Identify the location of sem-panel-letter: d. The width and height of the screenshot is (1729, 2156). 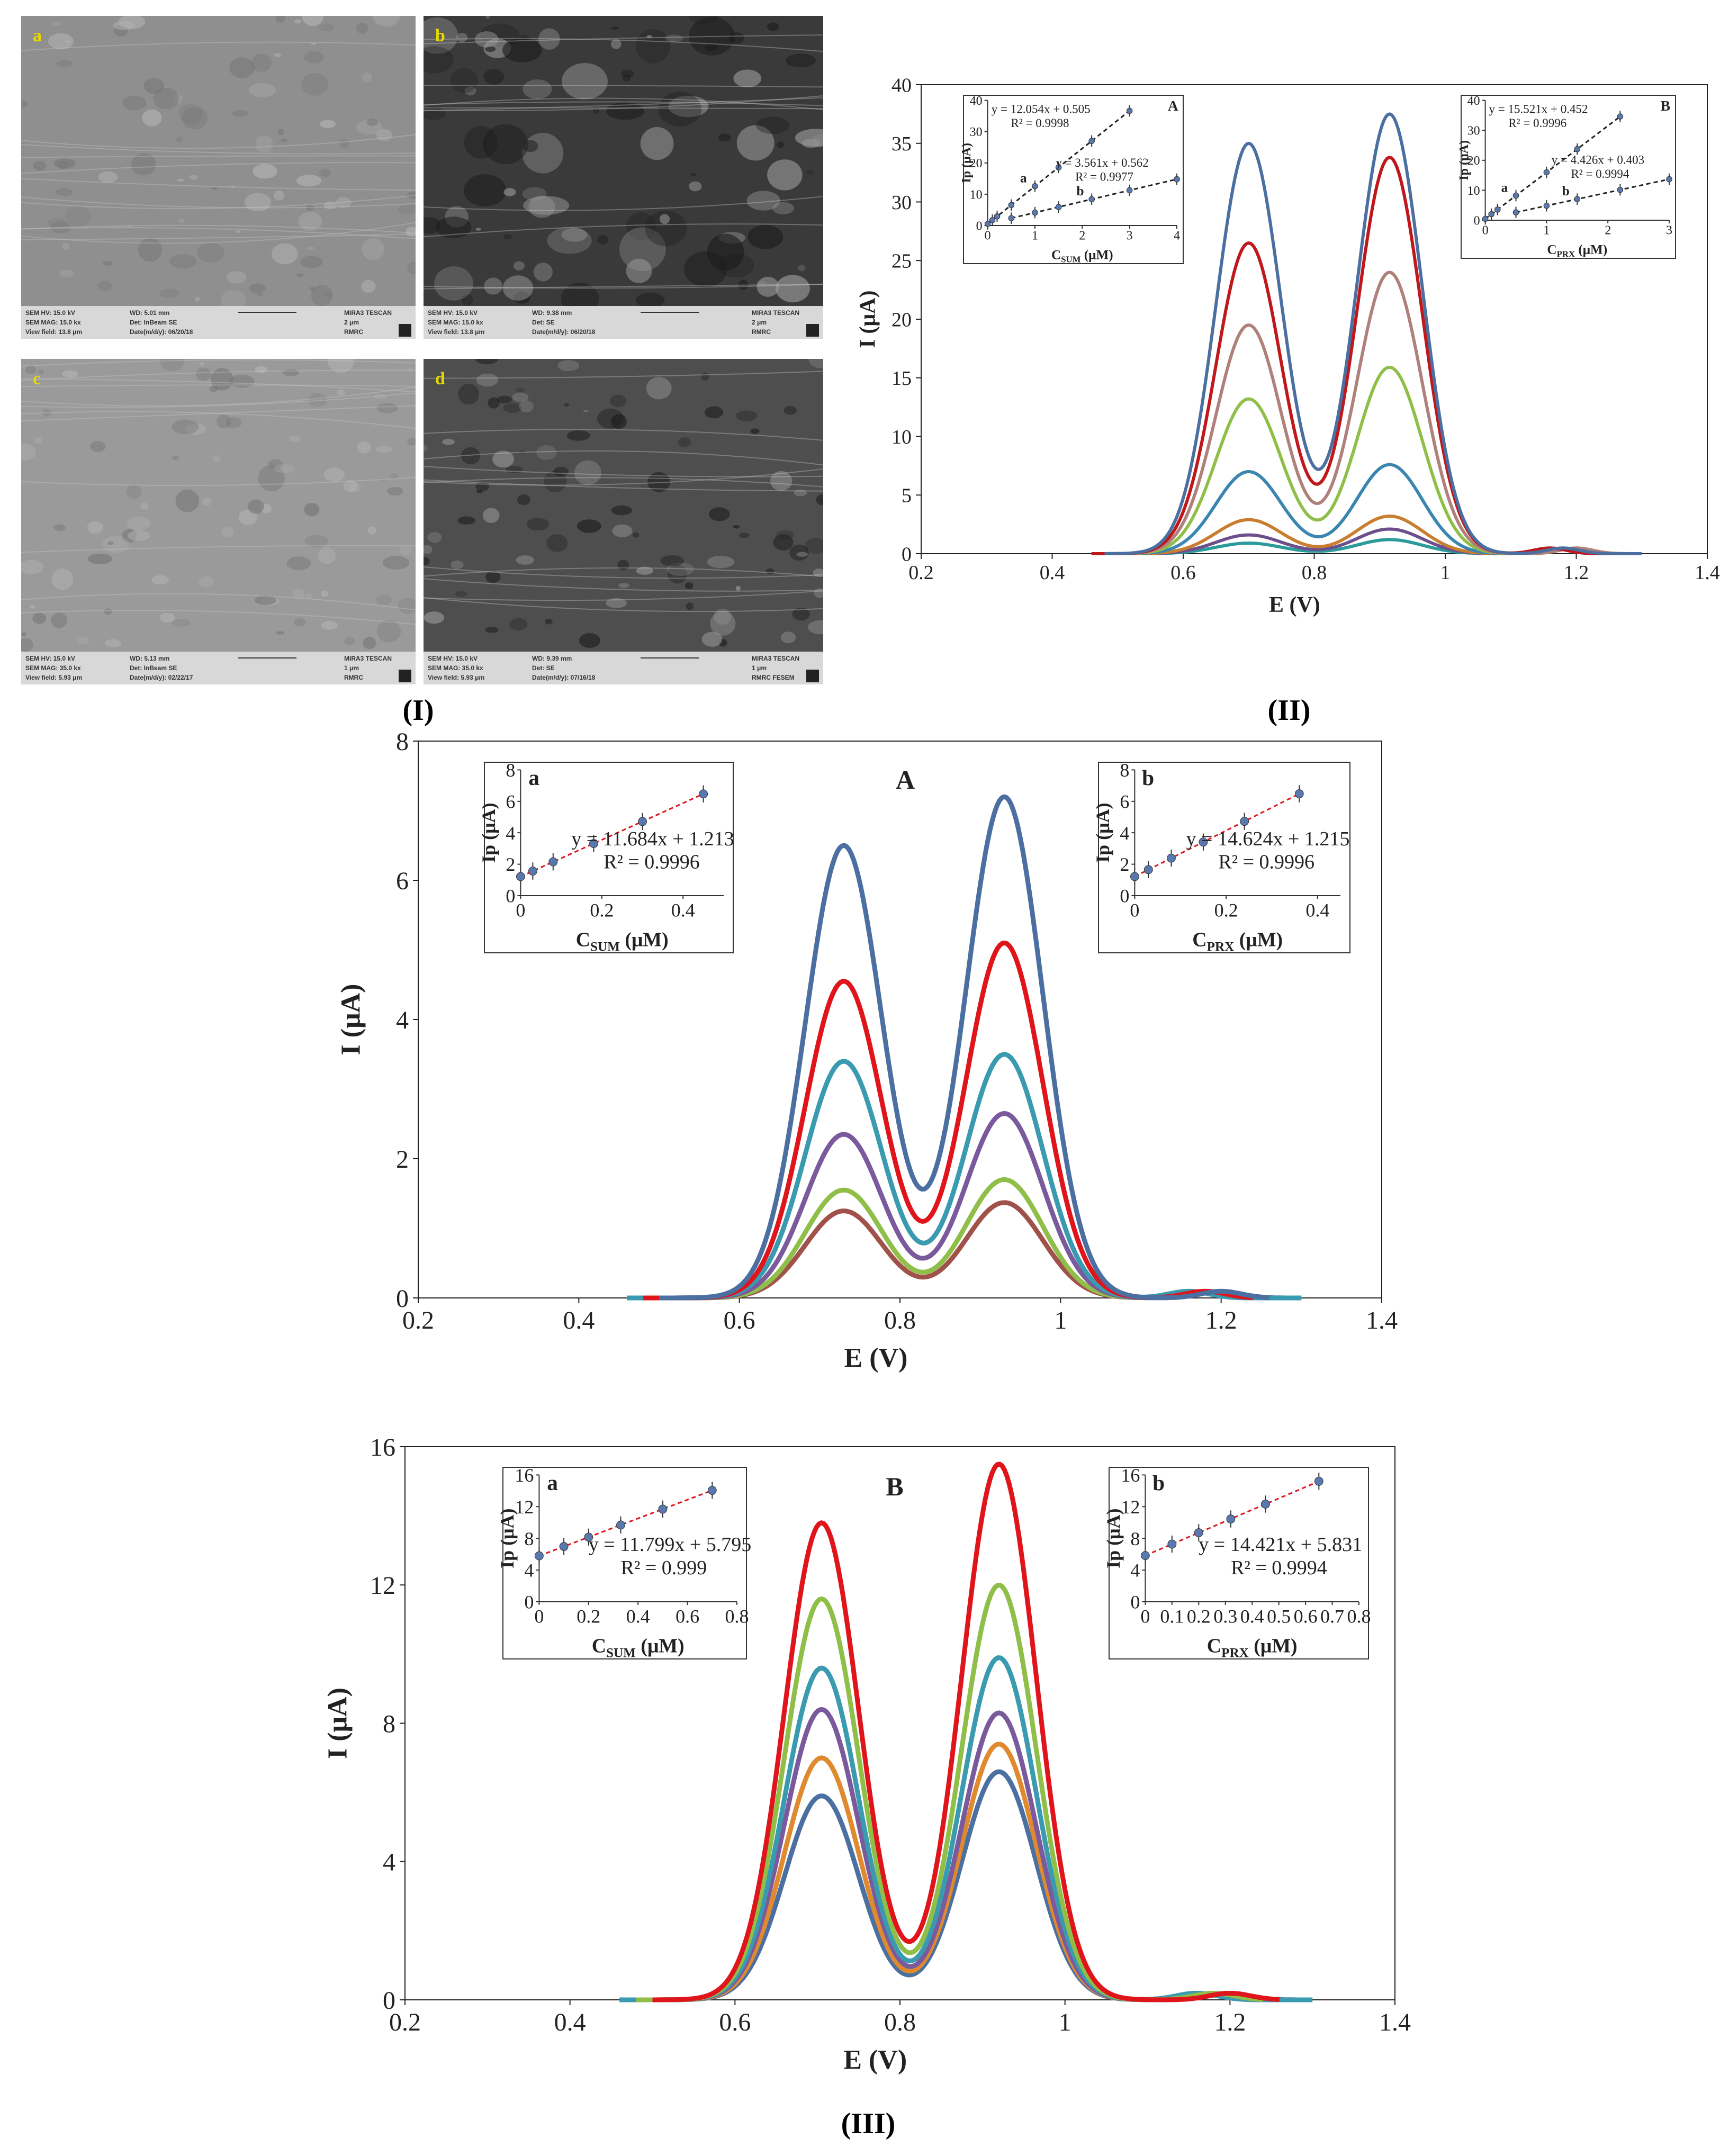
(440, 379).